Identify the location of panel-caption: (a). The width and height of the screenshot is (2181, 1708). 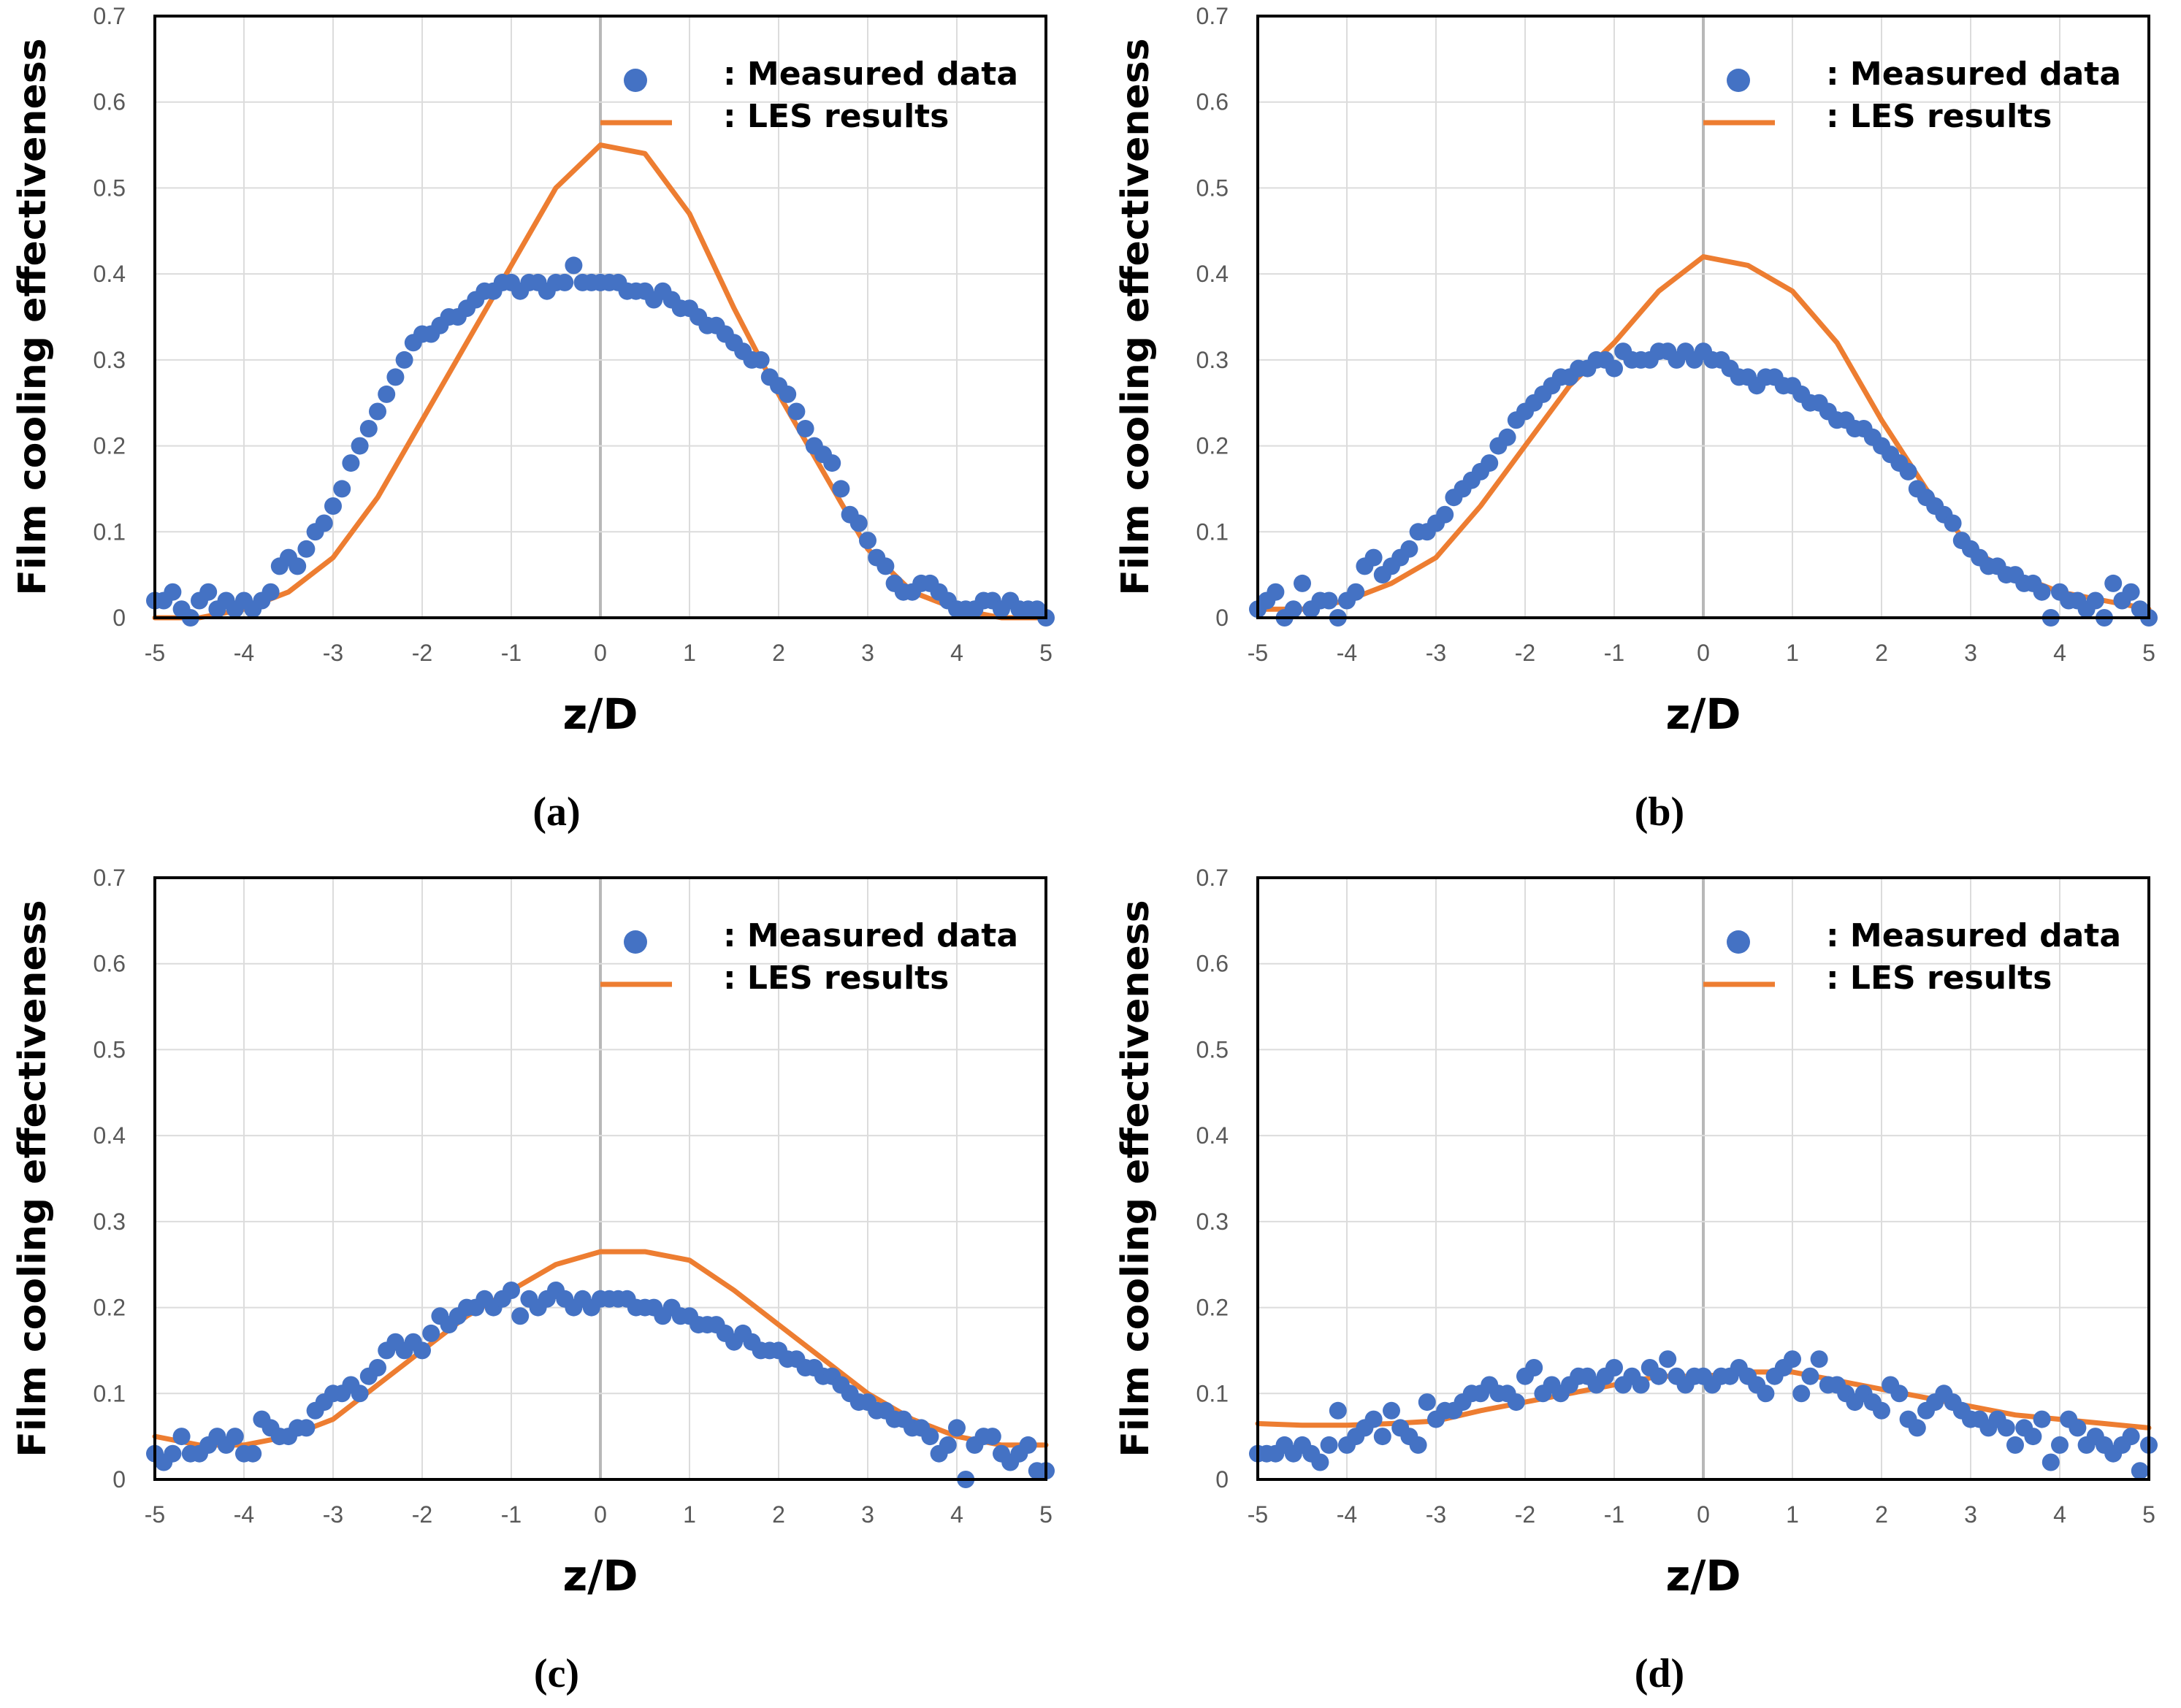
(556, 812).